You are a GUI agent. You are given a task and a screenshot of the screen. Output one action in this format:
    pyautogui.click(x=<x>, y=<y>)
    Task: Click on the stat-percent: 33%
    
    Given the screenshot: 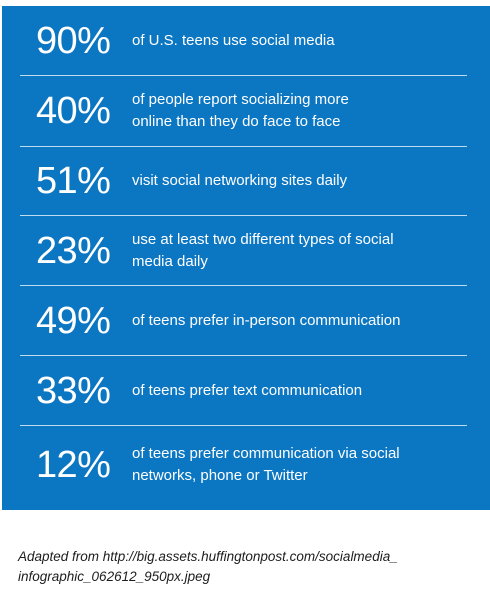 What is the action you would take?
    pyautogui.click(x=73, y=390)
    